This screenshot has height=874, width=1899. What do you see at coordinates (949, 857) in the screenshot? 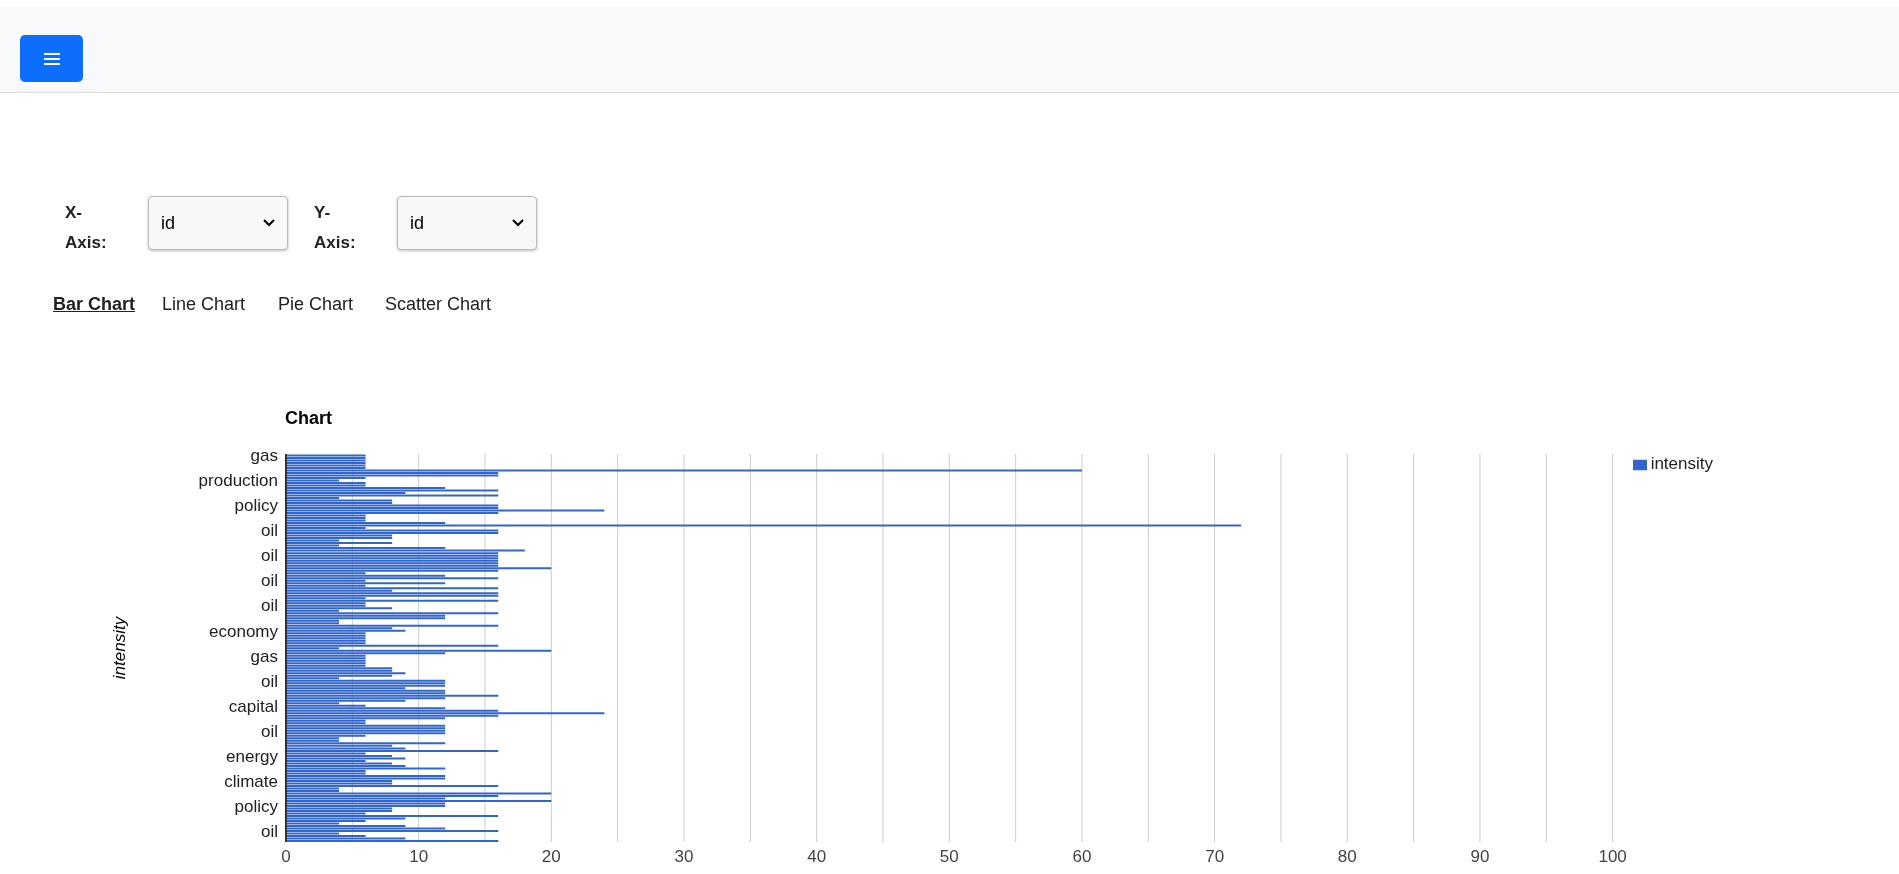
I see `x-tick-label: 50` at bounding box center [949, 857].